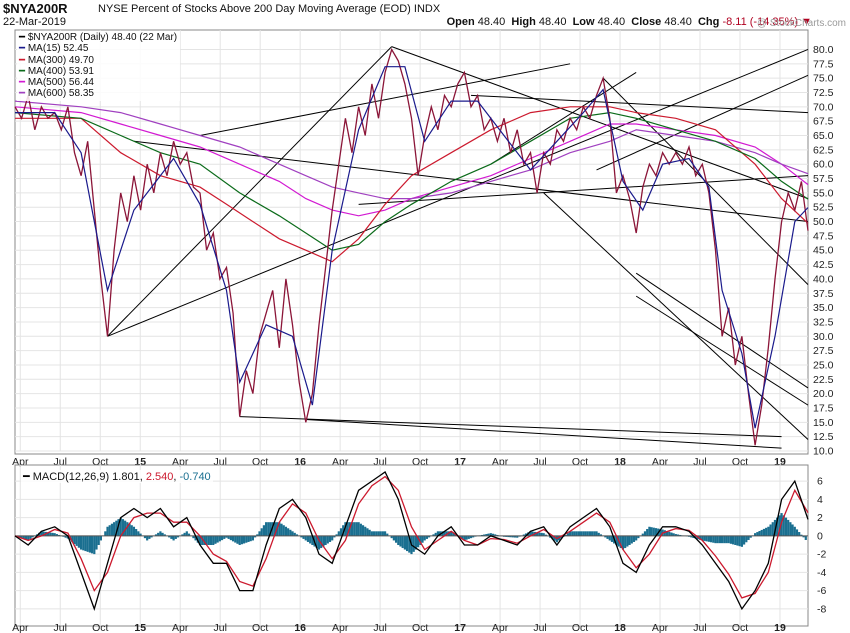 Image resolution: width=850 pixels, height=633 pixels. Describe the element at coordinates (823, 308) in the screenshot. I see `y-tick-label: 35.0` at that location.